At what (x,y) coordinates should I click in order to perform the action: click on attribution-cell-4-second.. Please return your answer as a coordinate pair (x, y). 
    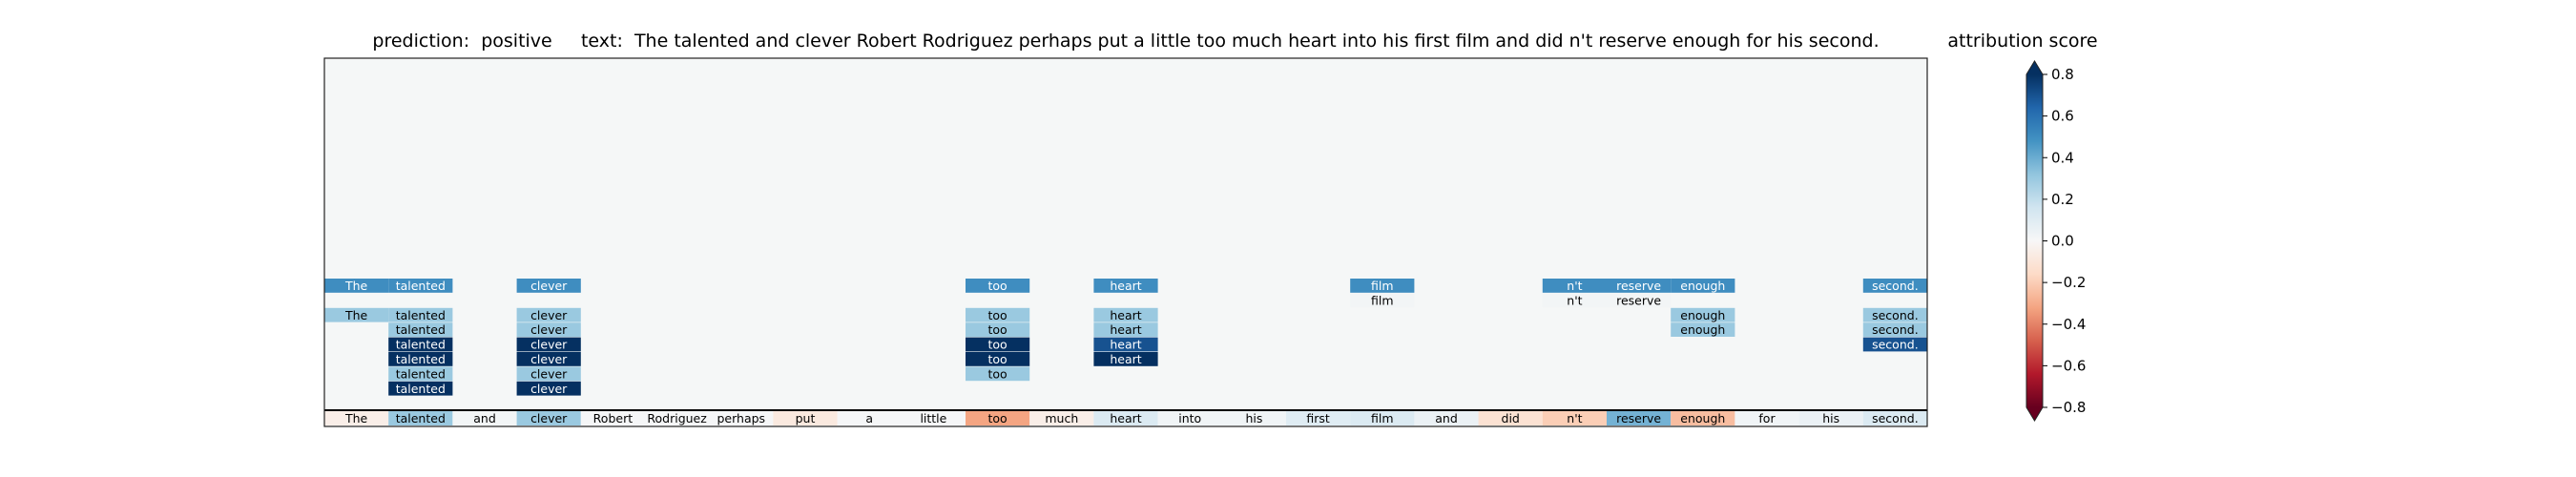
    Looking at the image, I should click on (1894, 344).